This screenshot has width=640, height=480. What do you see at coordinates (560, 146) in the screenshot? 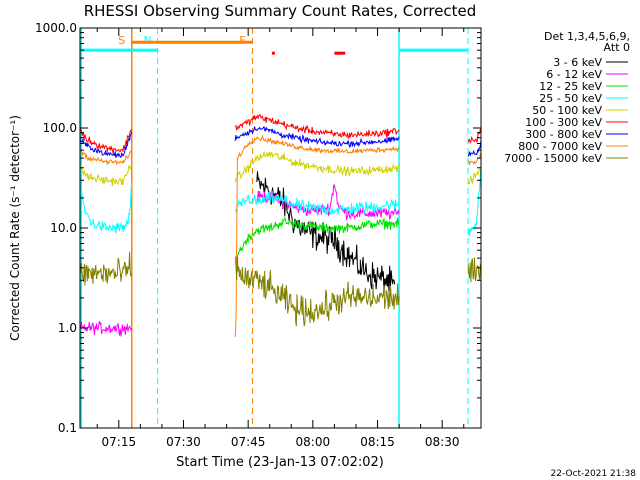
I see `legend-label: 800 - 7000 keV` at bounding box center [560, 146].